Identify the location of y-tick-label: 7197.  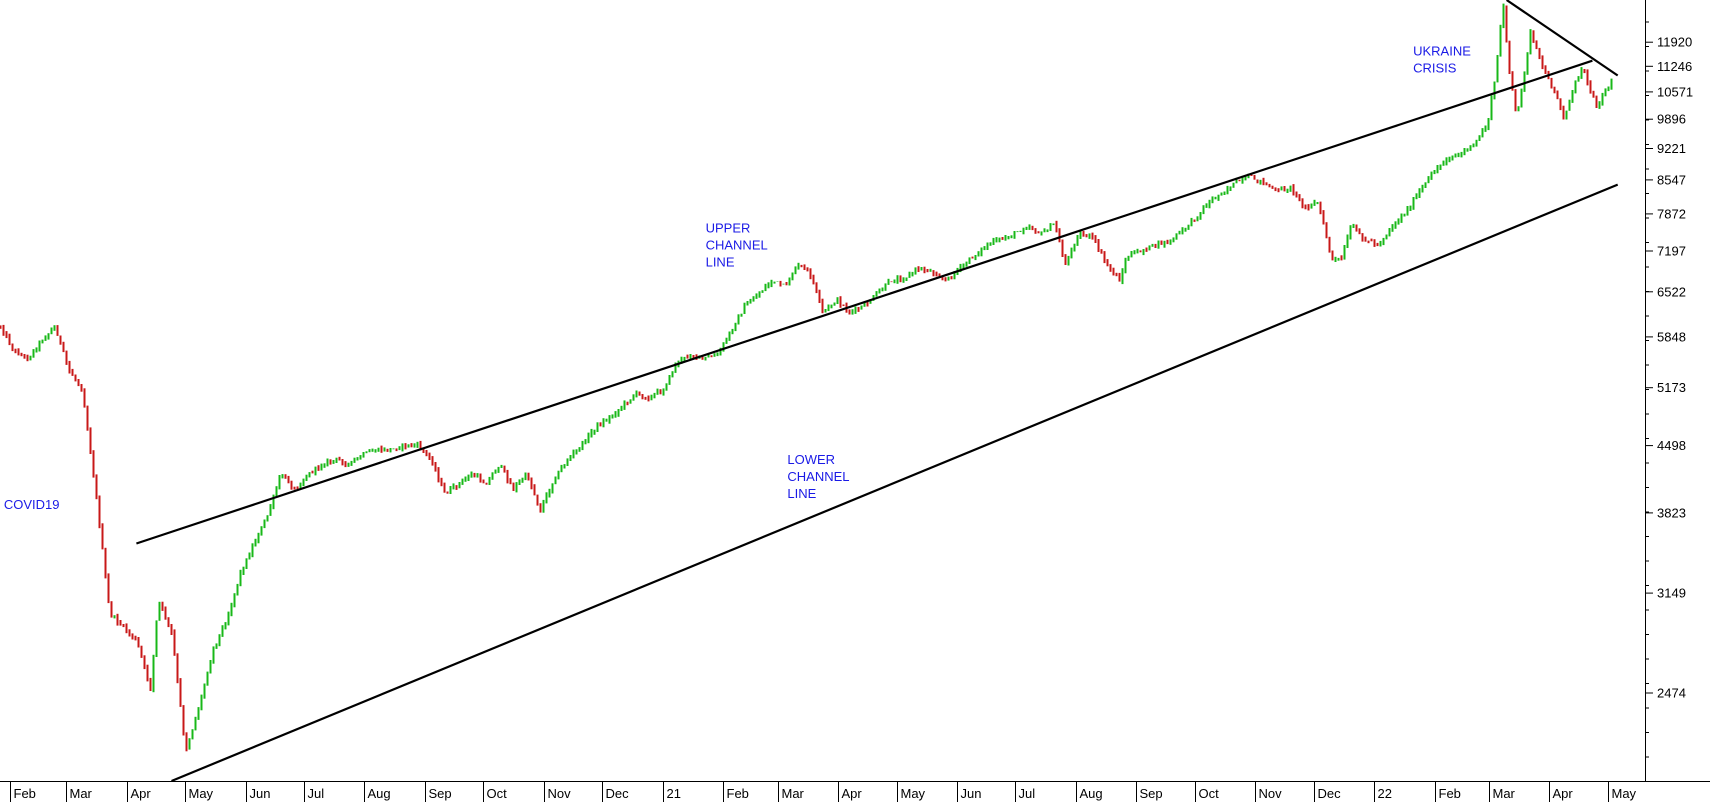
(1671, 251).